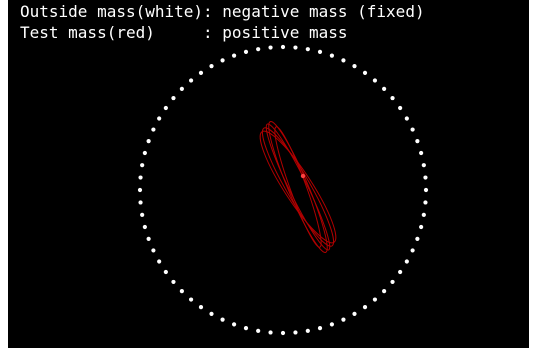  Describe the element at coordinates (184, 32) in the screenshot. I see `legend-test-mass: Test mass(red) : positive mass` at that location.